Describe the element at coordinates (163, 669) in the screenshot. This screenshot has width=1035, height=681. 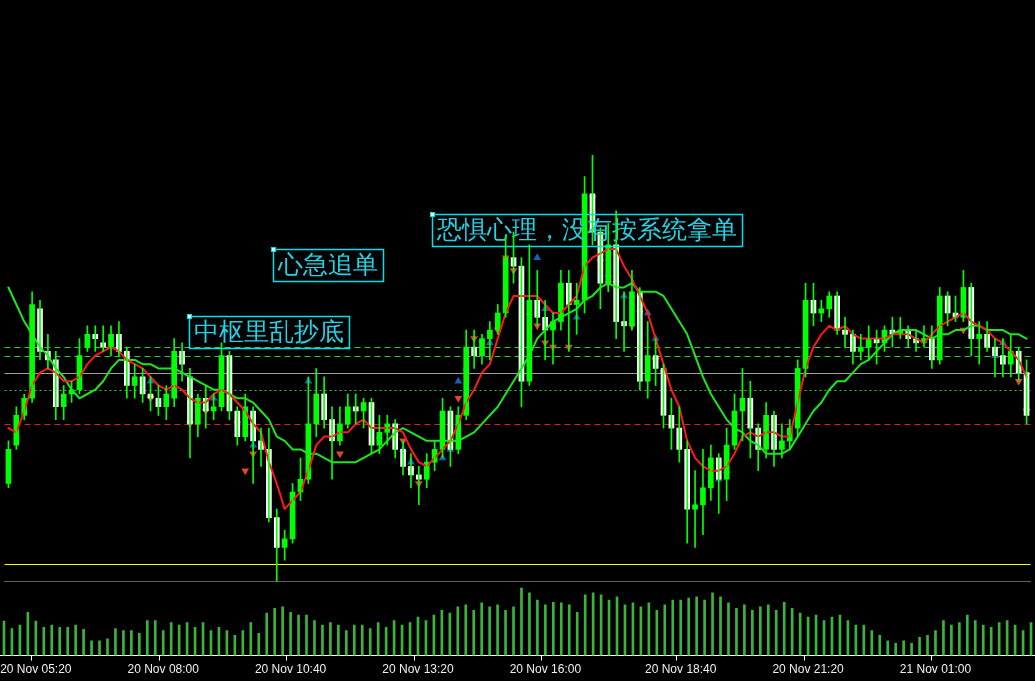
I see `x-tick-label: 20 Nov 08:00` at that location.